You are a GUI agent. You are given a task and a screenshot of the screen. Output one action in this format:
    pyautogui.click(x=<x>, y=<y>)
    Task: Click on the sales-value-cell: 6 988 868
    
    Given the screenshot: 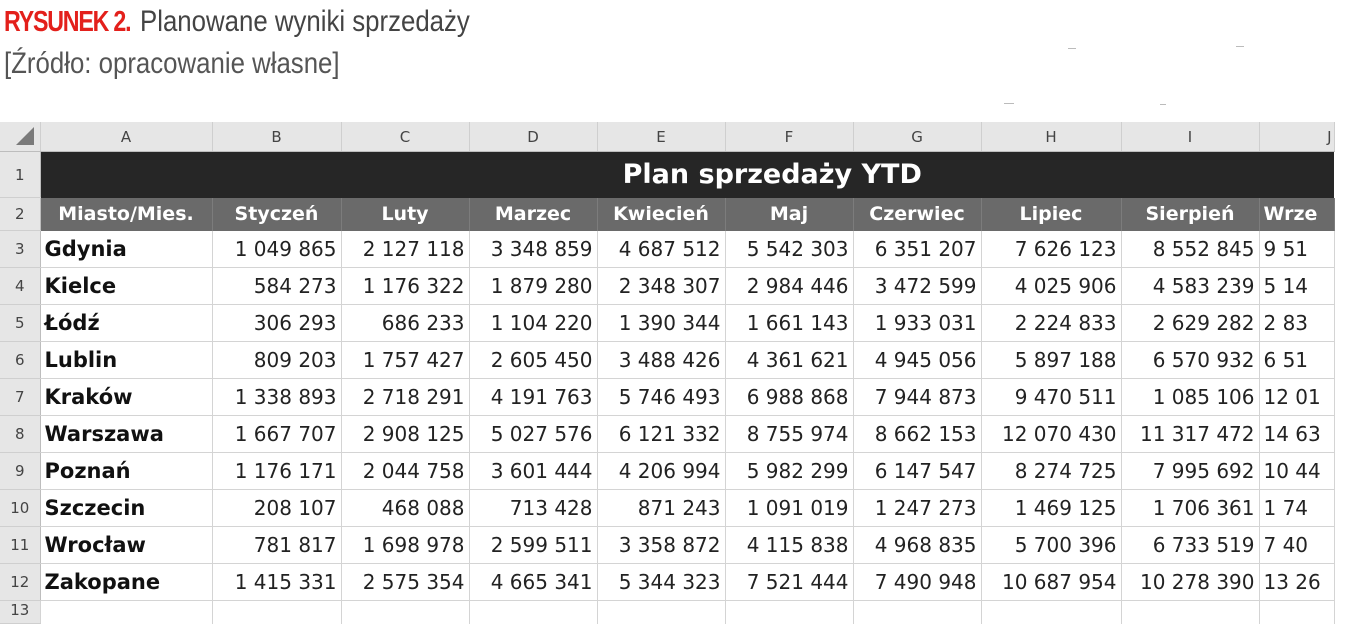 What is the action you would take?
    pyautogui.click(x=789, y=397)
    